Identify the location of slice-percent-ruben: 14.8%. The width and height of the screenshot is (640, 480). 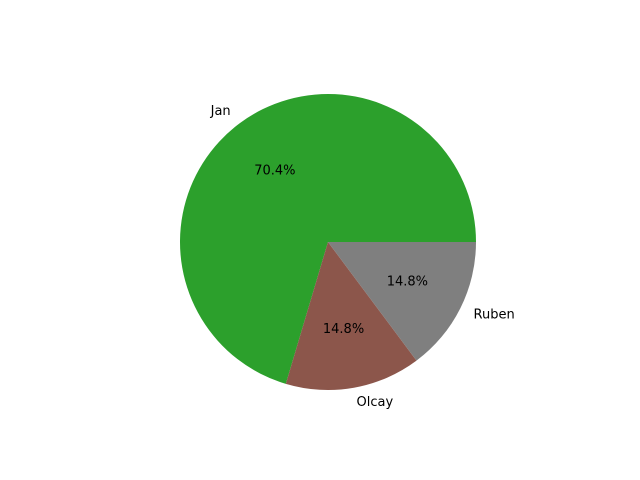
(407, 281).